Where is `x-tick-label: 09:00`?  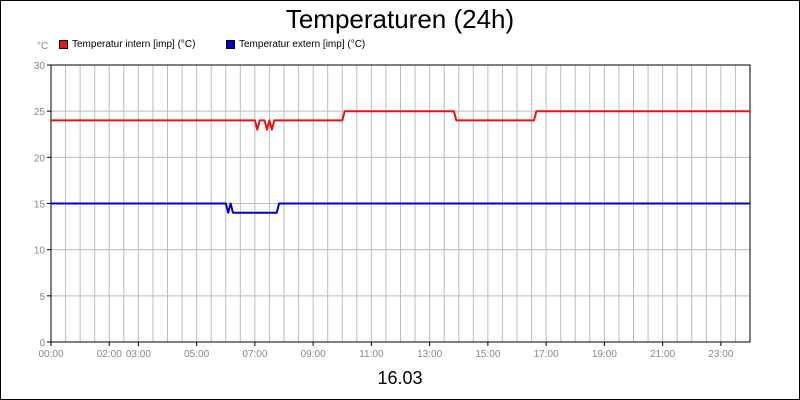 x-tick-label: 09:00 is located at coordinates (313, 354).